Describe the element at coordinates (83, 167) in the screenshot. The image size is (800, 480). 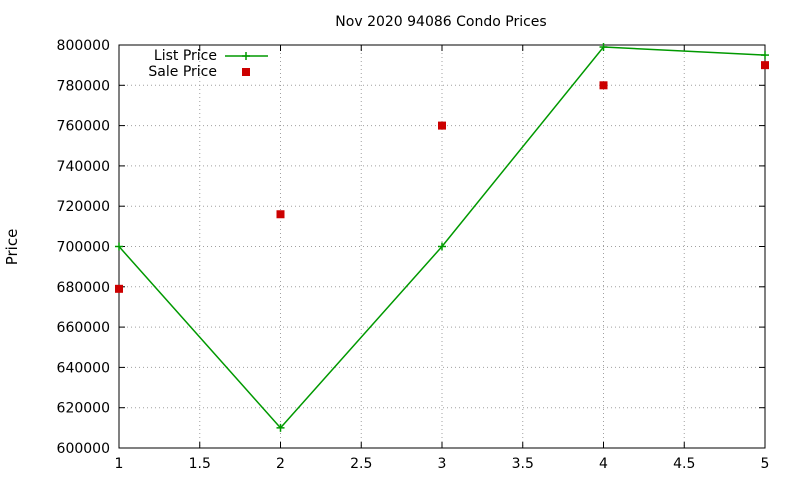
I see `y-tick-label: 740000` at that location.